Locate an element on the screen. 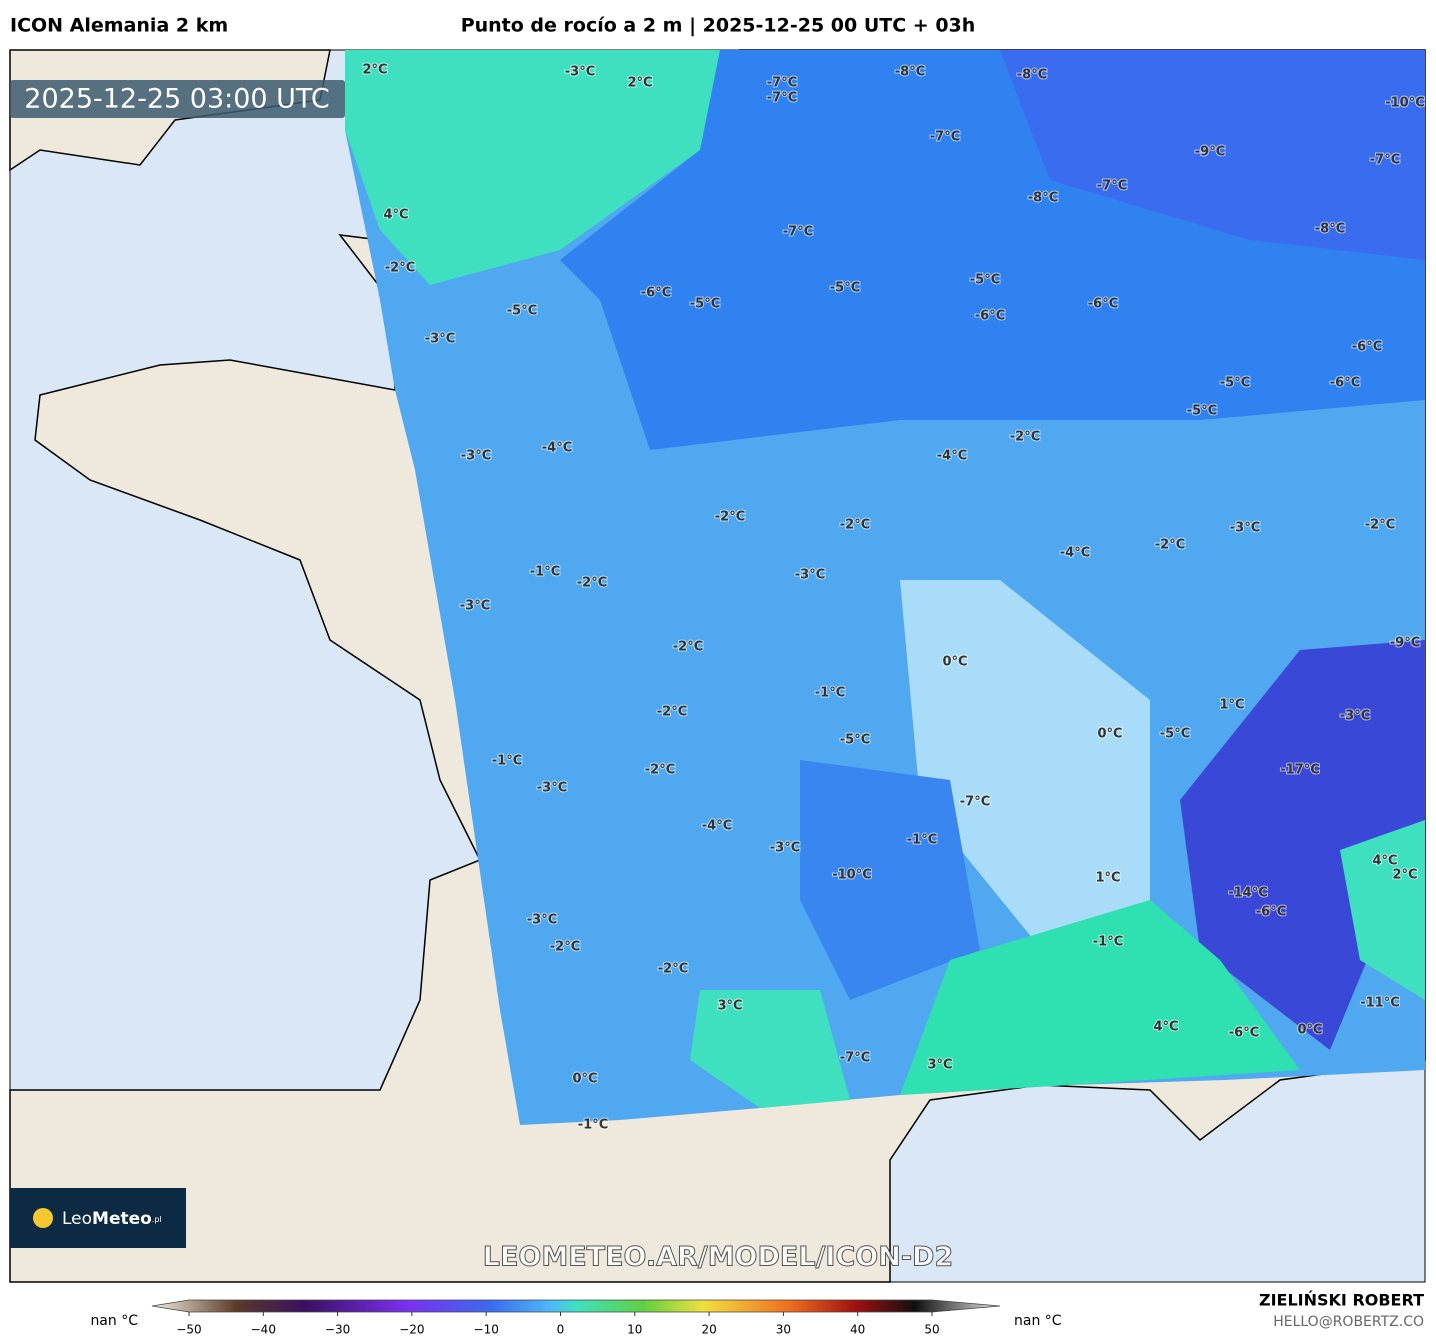 The width and height of the screenshot is (1436, 1338). author: ZIELIŃSKI ROBERT is located at coordinates (1341, 1300).